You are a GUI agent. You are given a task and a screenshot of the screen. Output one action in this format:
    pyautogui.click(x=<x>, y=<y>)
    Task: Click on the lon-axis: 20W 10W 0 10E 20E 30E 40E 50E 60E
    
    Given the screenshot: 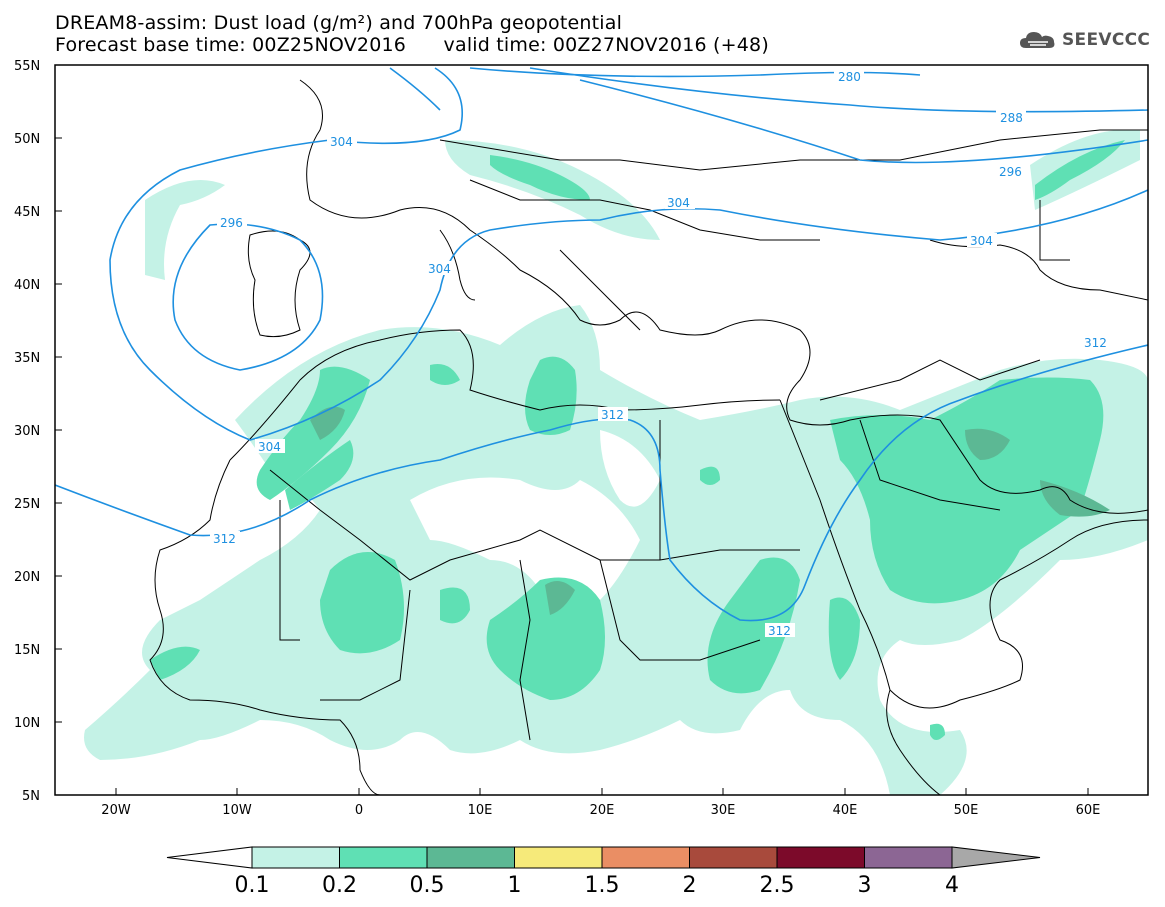 What is the action you would take?
    pyautogui.click(x=600, y=803)
    